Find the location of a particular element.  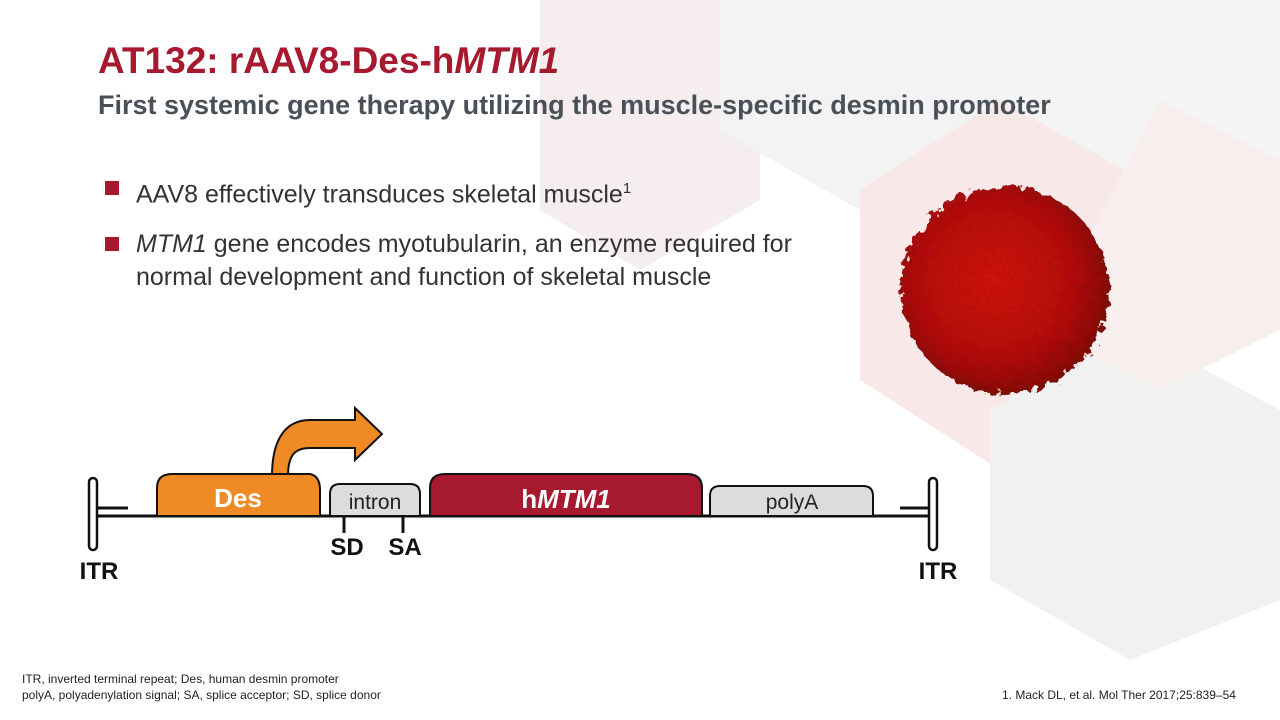

sd-label: SD is located at coordinates (346, 547).